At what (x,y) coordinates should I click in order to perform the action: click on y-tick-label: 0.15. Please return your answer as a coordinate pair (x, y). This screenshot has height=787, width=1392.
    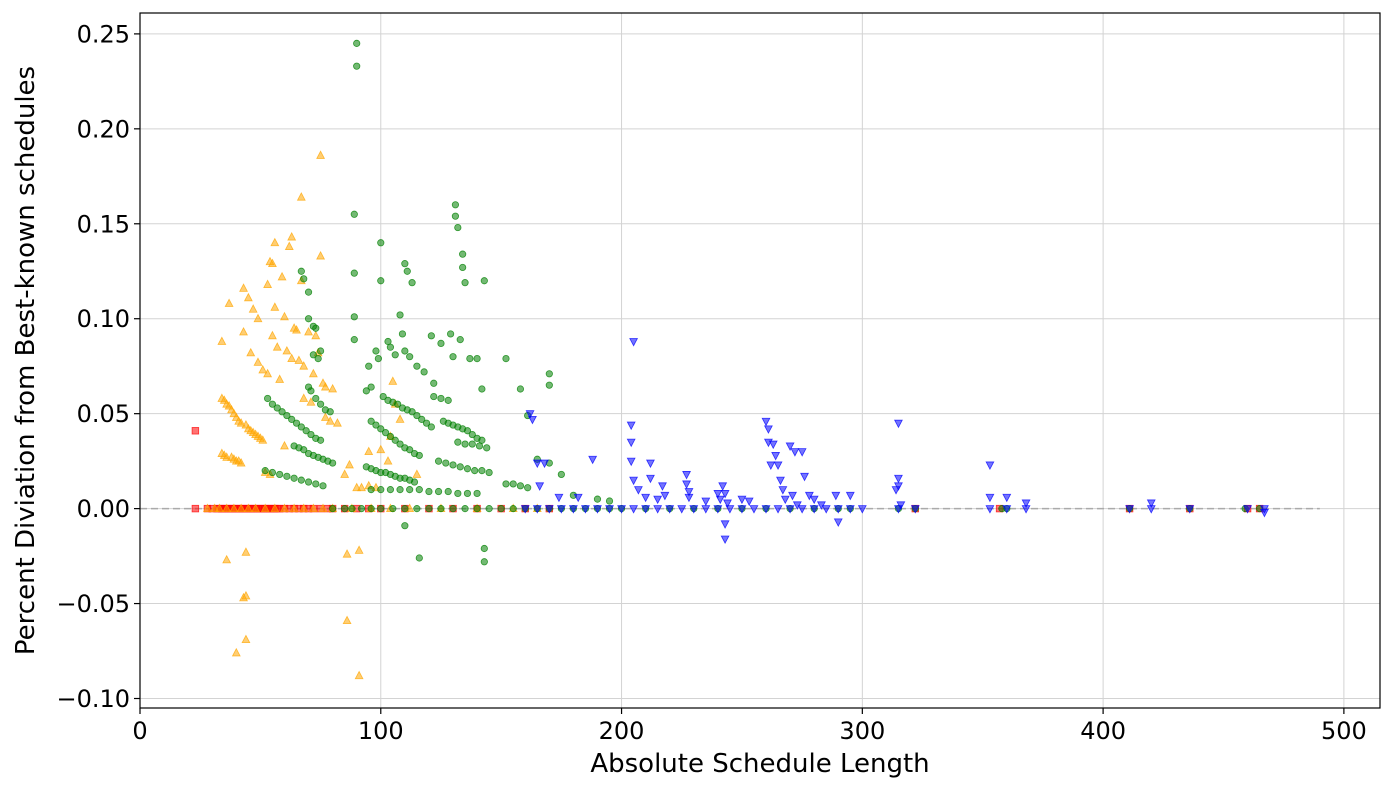
    Looking at the image, I should click on (103, 224).